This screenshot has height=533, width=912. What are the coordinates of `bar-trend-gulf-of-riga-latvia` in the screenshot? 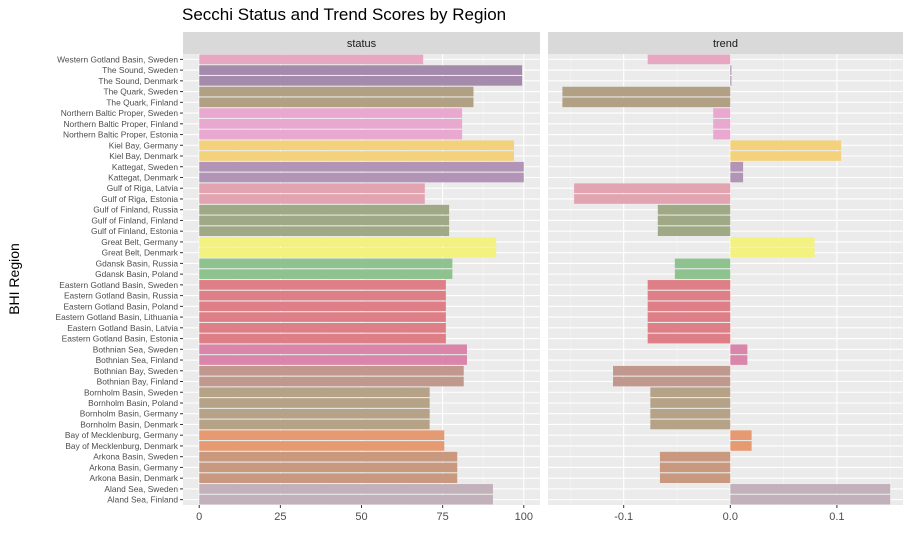 It's located at (652, 188).